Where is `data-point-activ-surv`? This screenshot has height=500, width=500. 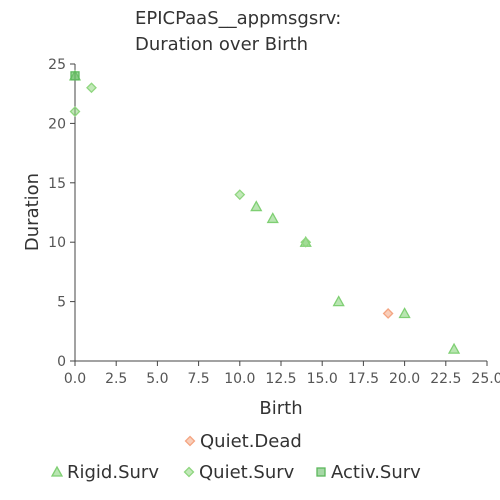 data-point-activ-surv is located at coordinates (75, 76).